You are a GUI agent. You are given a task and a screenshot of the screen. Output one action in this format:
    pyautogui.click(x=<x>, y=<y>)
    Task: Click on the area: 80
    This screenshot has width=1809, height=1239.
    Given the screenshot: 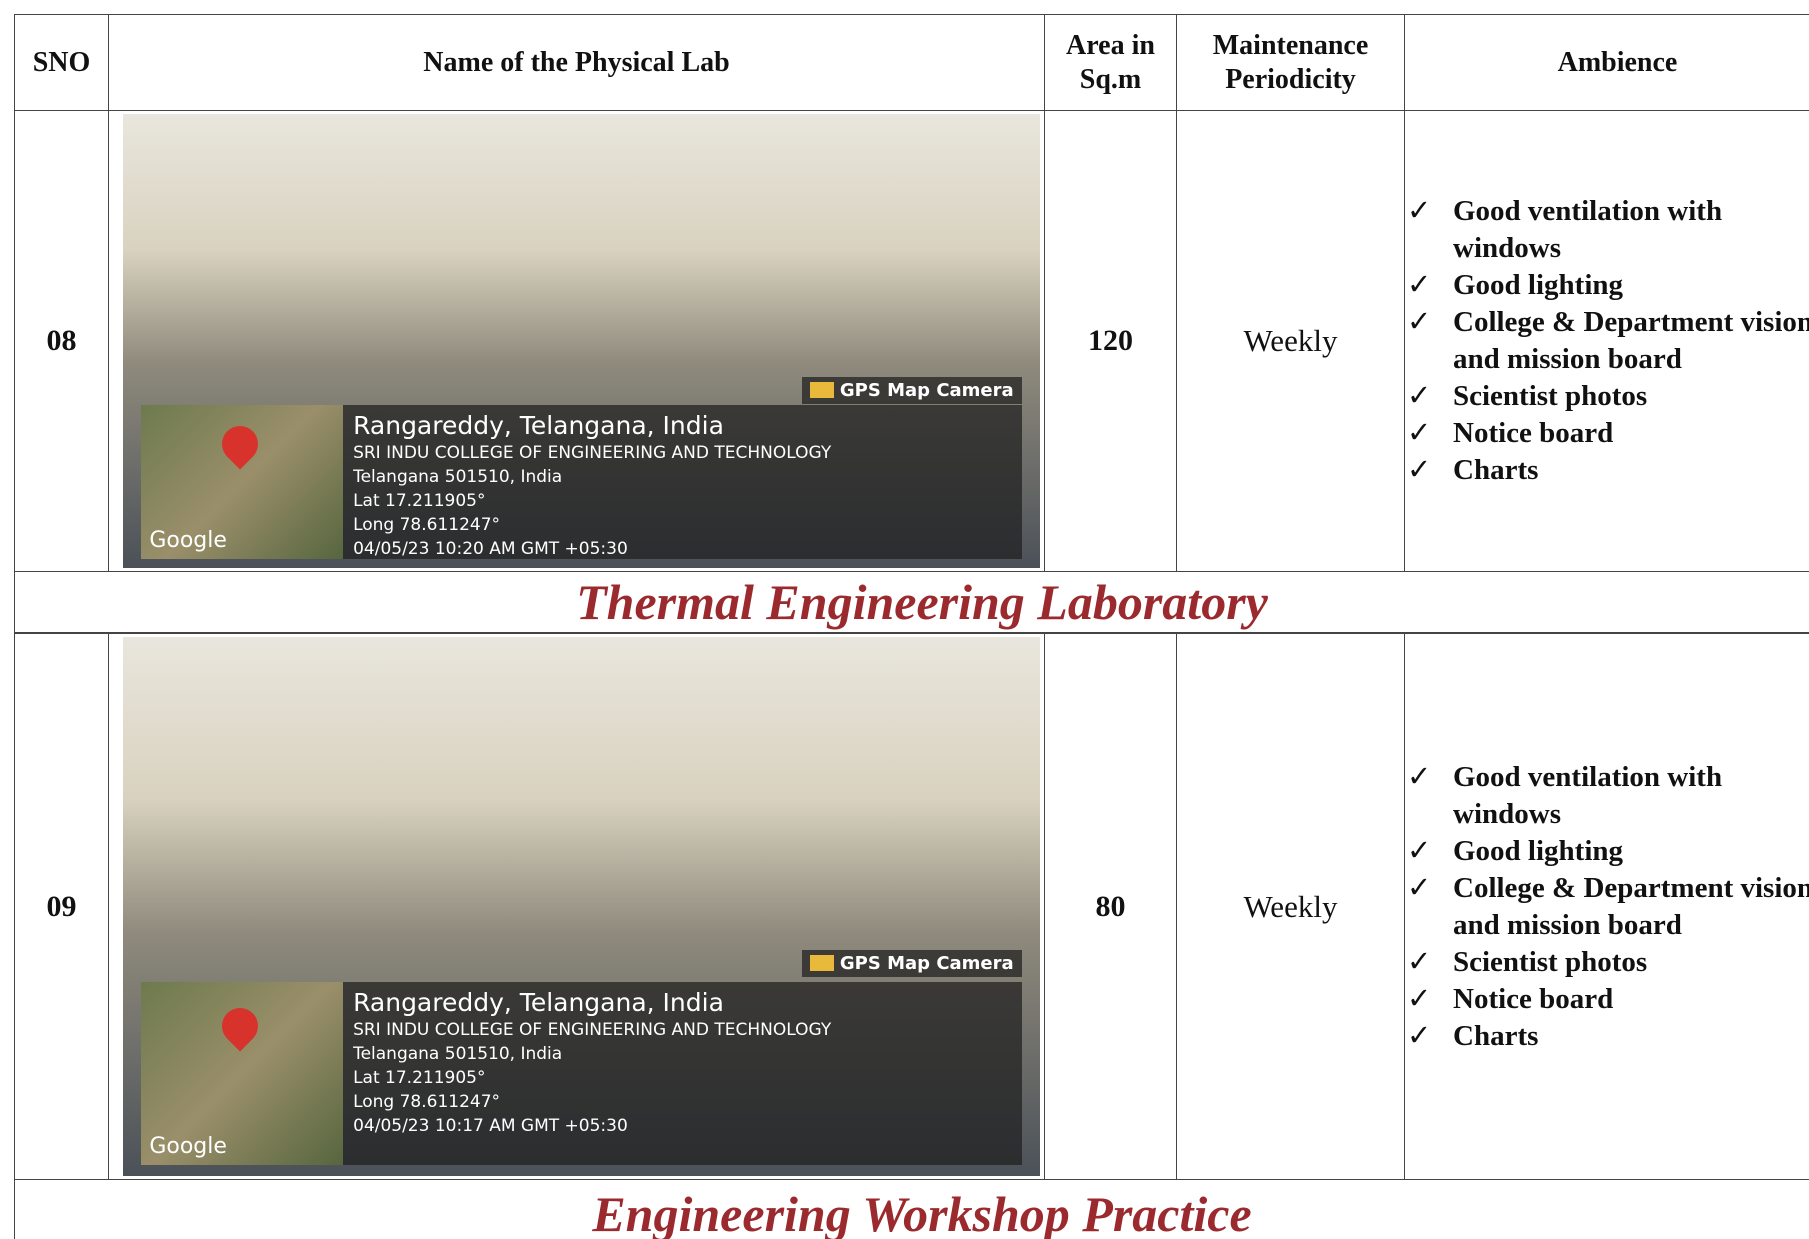 What is the action you would take?
    pyautogui.click(x=1110, y=906)
    